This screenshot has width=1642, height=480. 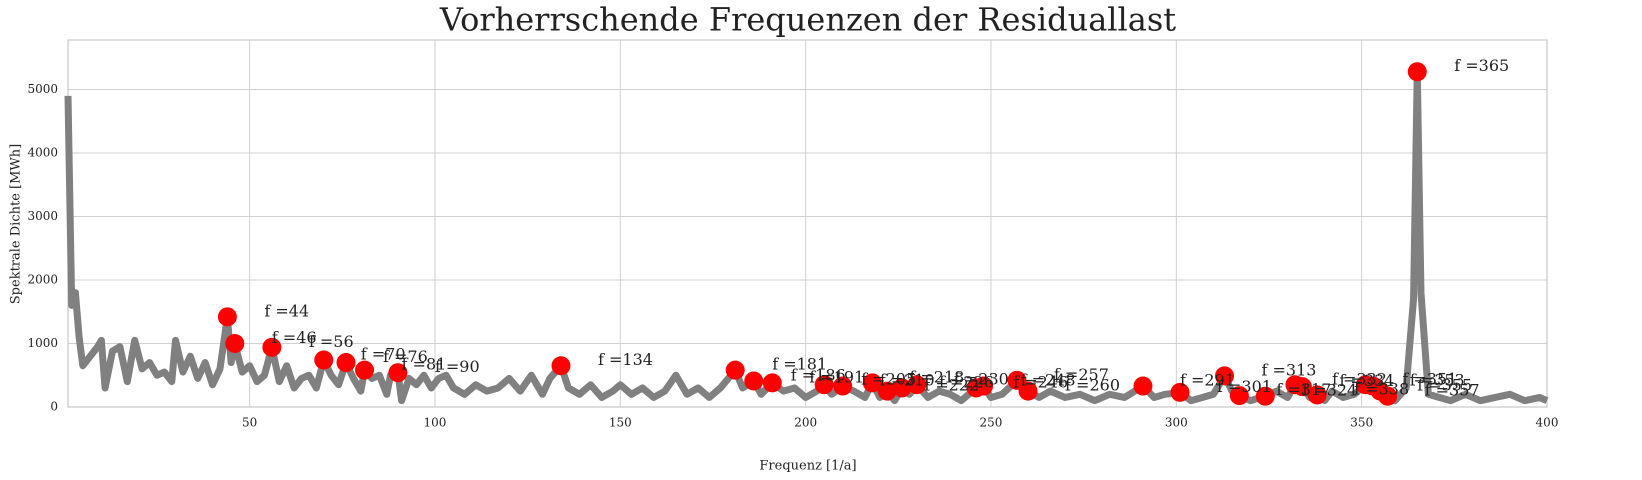 I want to click on x-tick-label: 400, so click(x=1547, y=423).